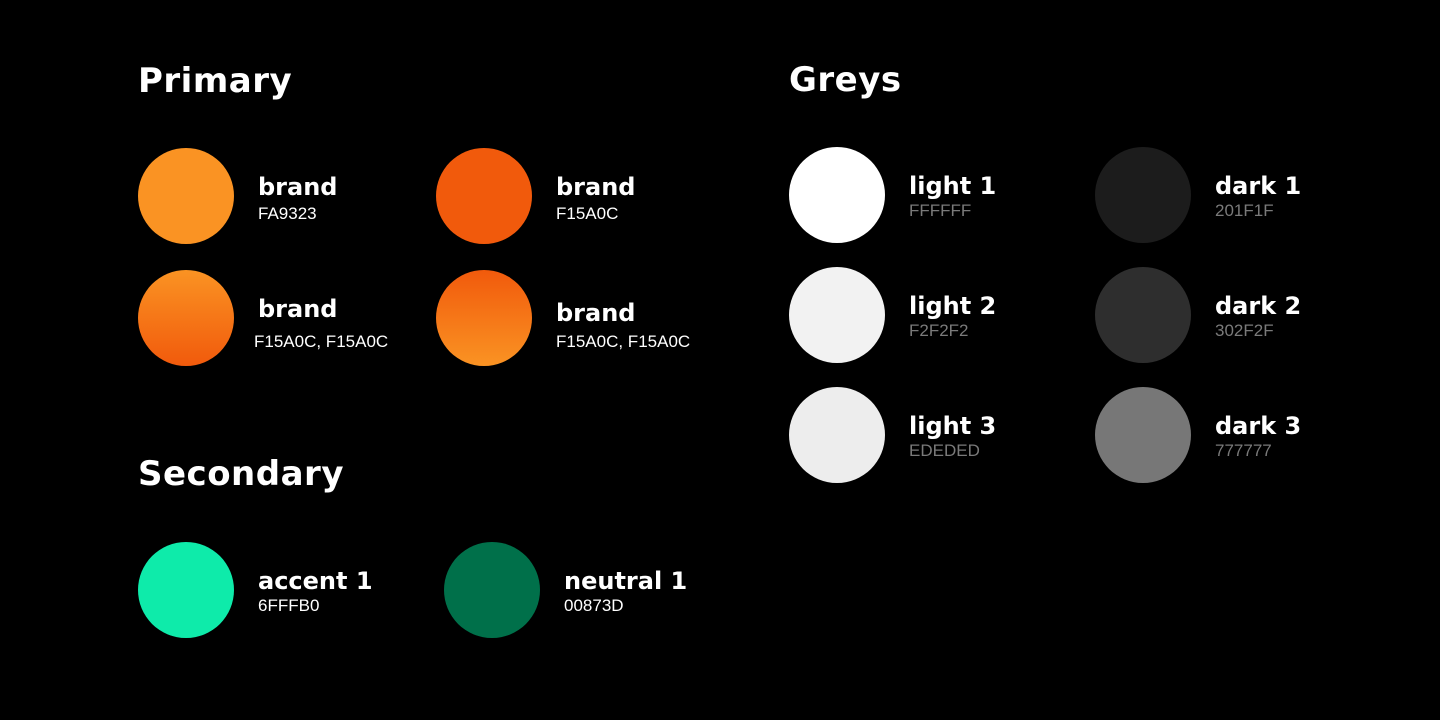 The image size is (1440, 720). What do you see at coordinates (953, 306) in the screenshot?
I see `swatch-label: light 2` at bounding box center [953, 306].